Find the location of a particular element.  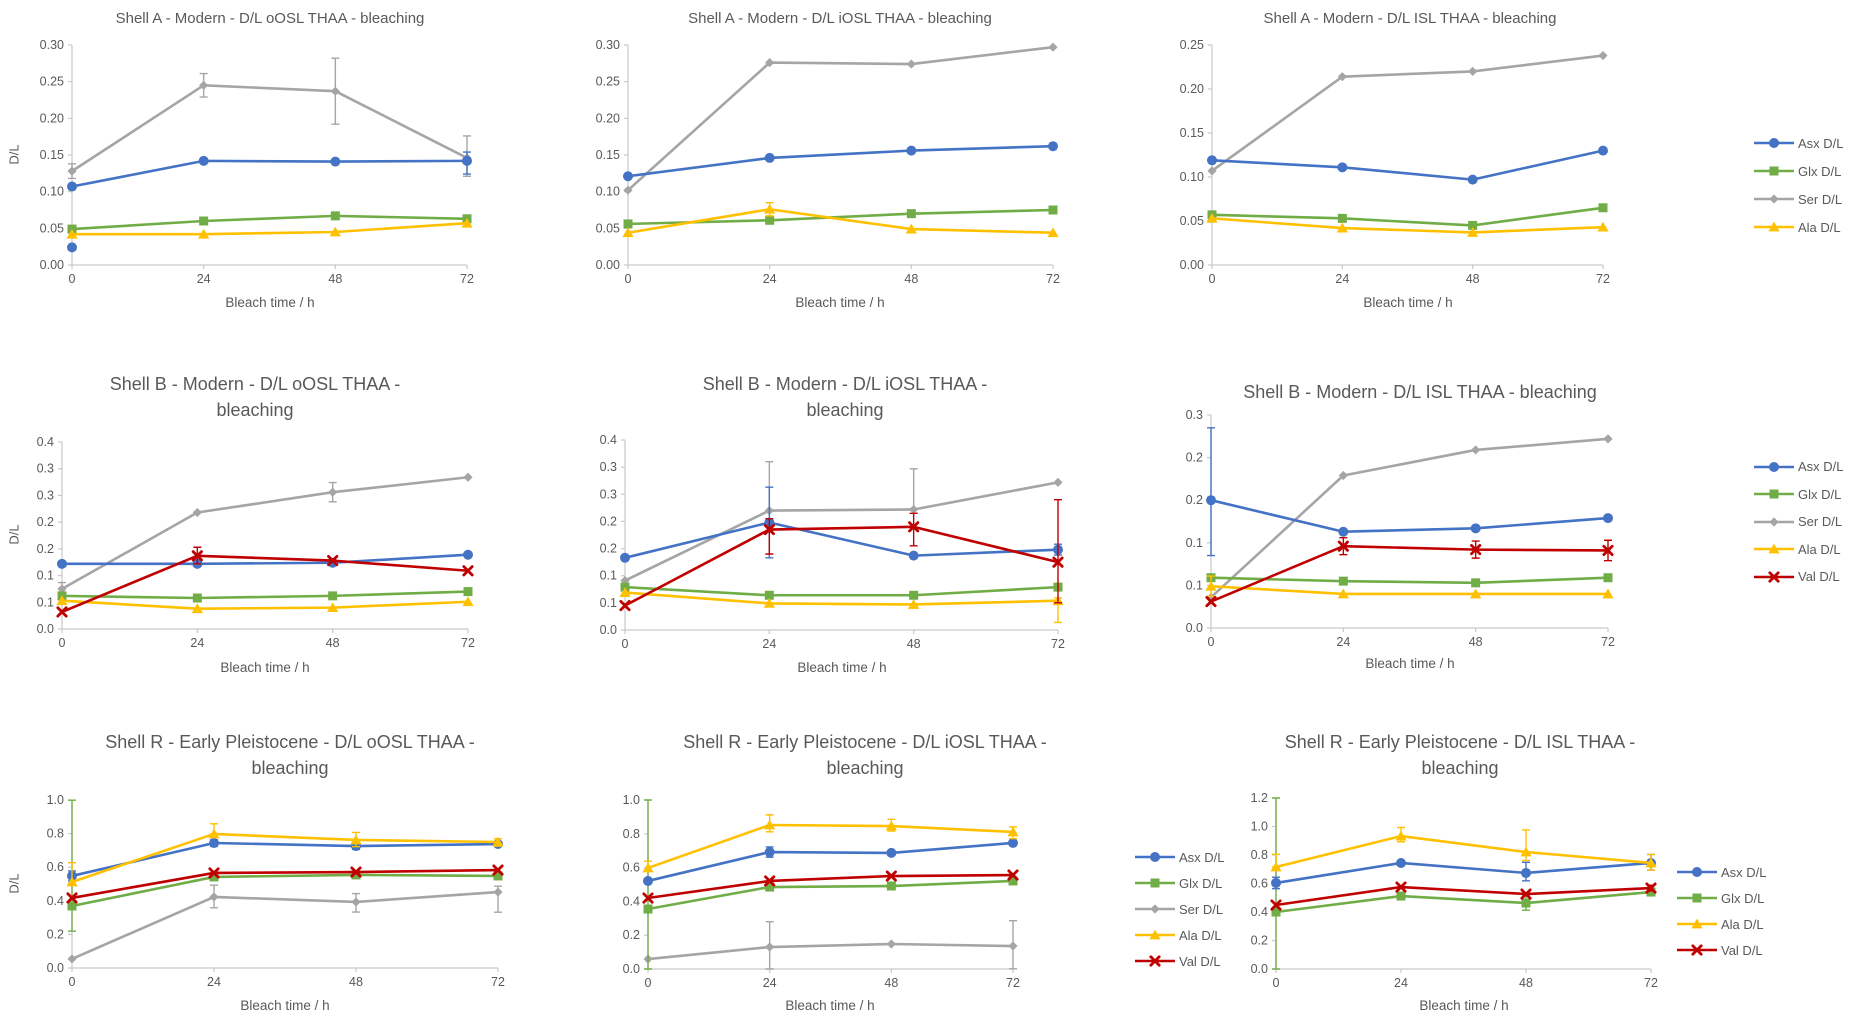

legend-entry-glx: Glx D/L is located at coordinates (1798, 171).